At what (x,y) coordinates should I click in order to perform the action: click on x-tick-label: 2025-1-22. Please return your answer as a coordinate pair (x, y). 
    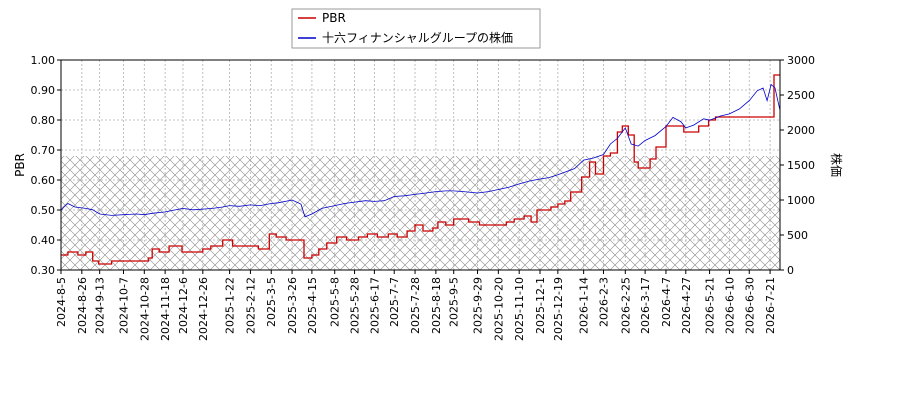
    Looking at the image, I should click on (230, 305).